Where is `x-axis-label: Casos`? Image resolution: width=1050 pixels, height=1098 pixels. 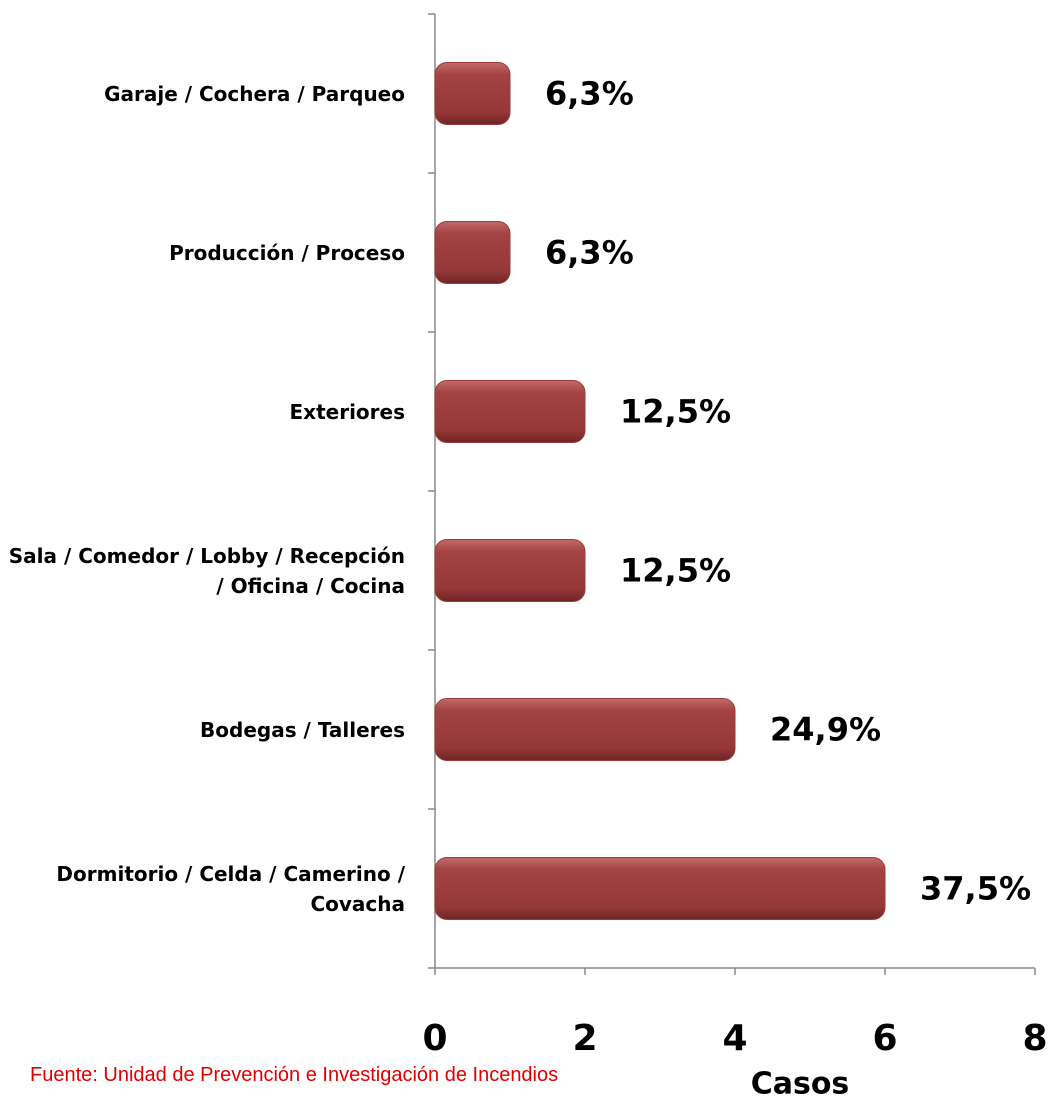
x-axis-label: Casos is located at coordinates (800, 1082).